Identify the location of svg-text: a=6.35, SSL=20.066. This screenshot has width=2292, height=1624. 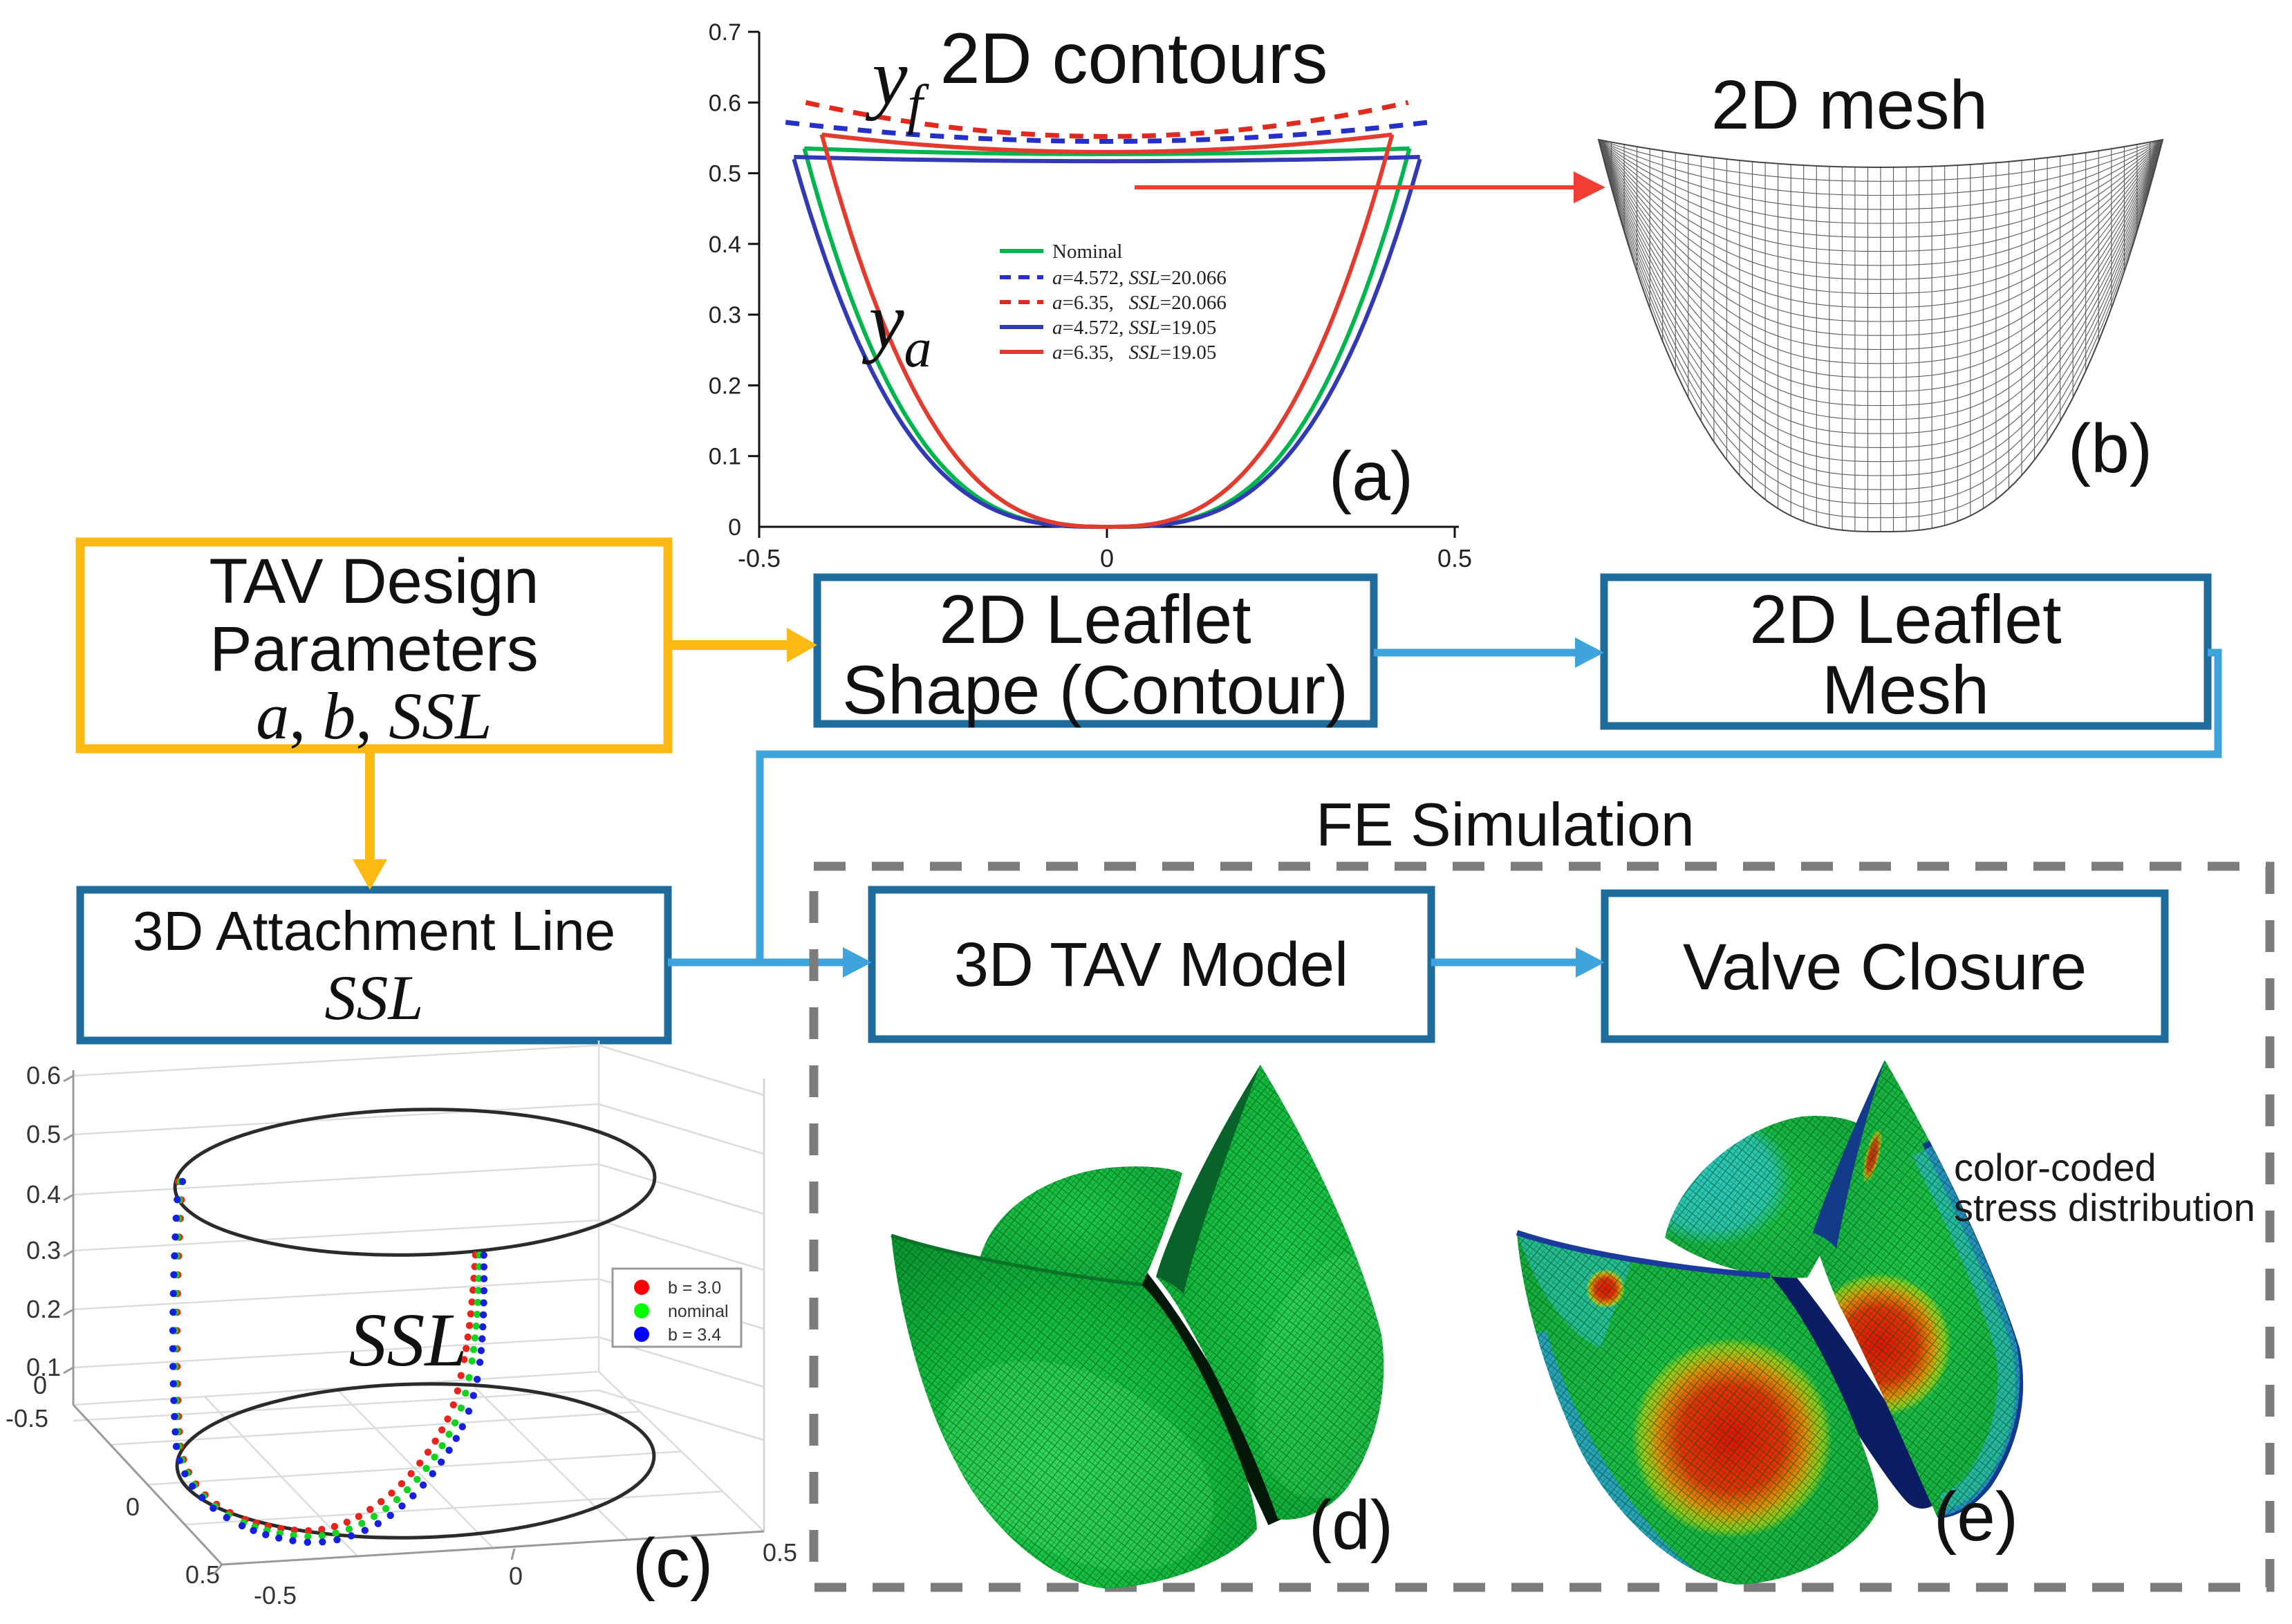
(1139, 303).